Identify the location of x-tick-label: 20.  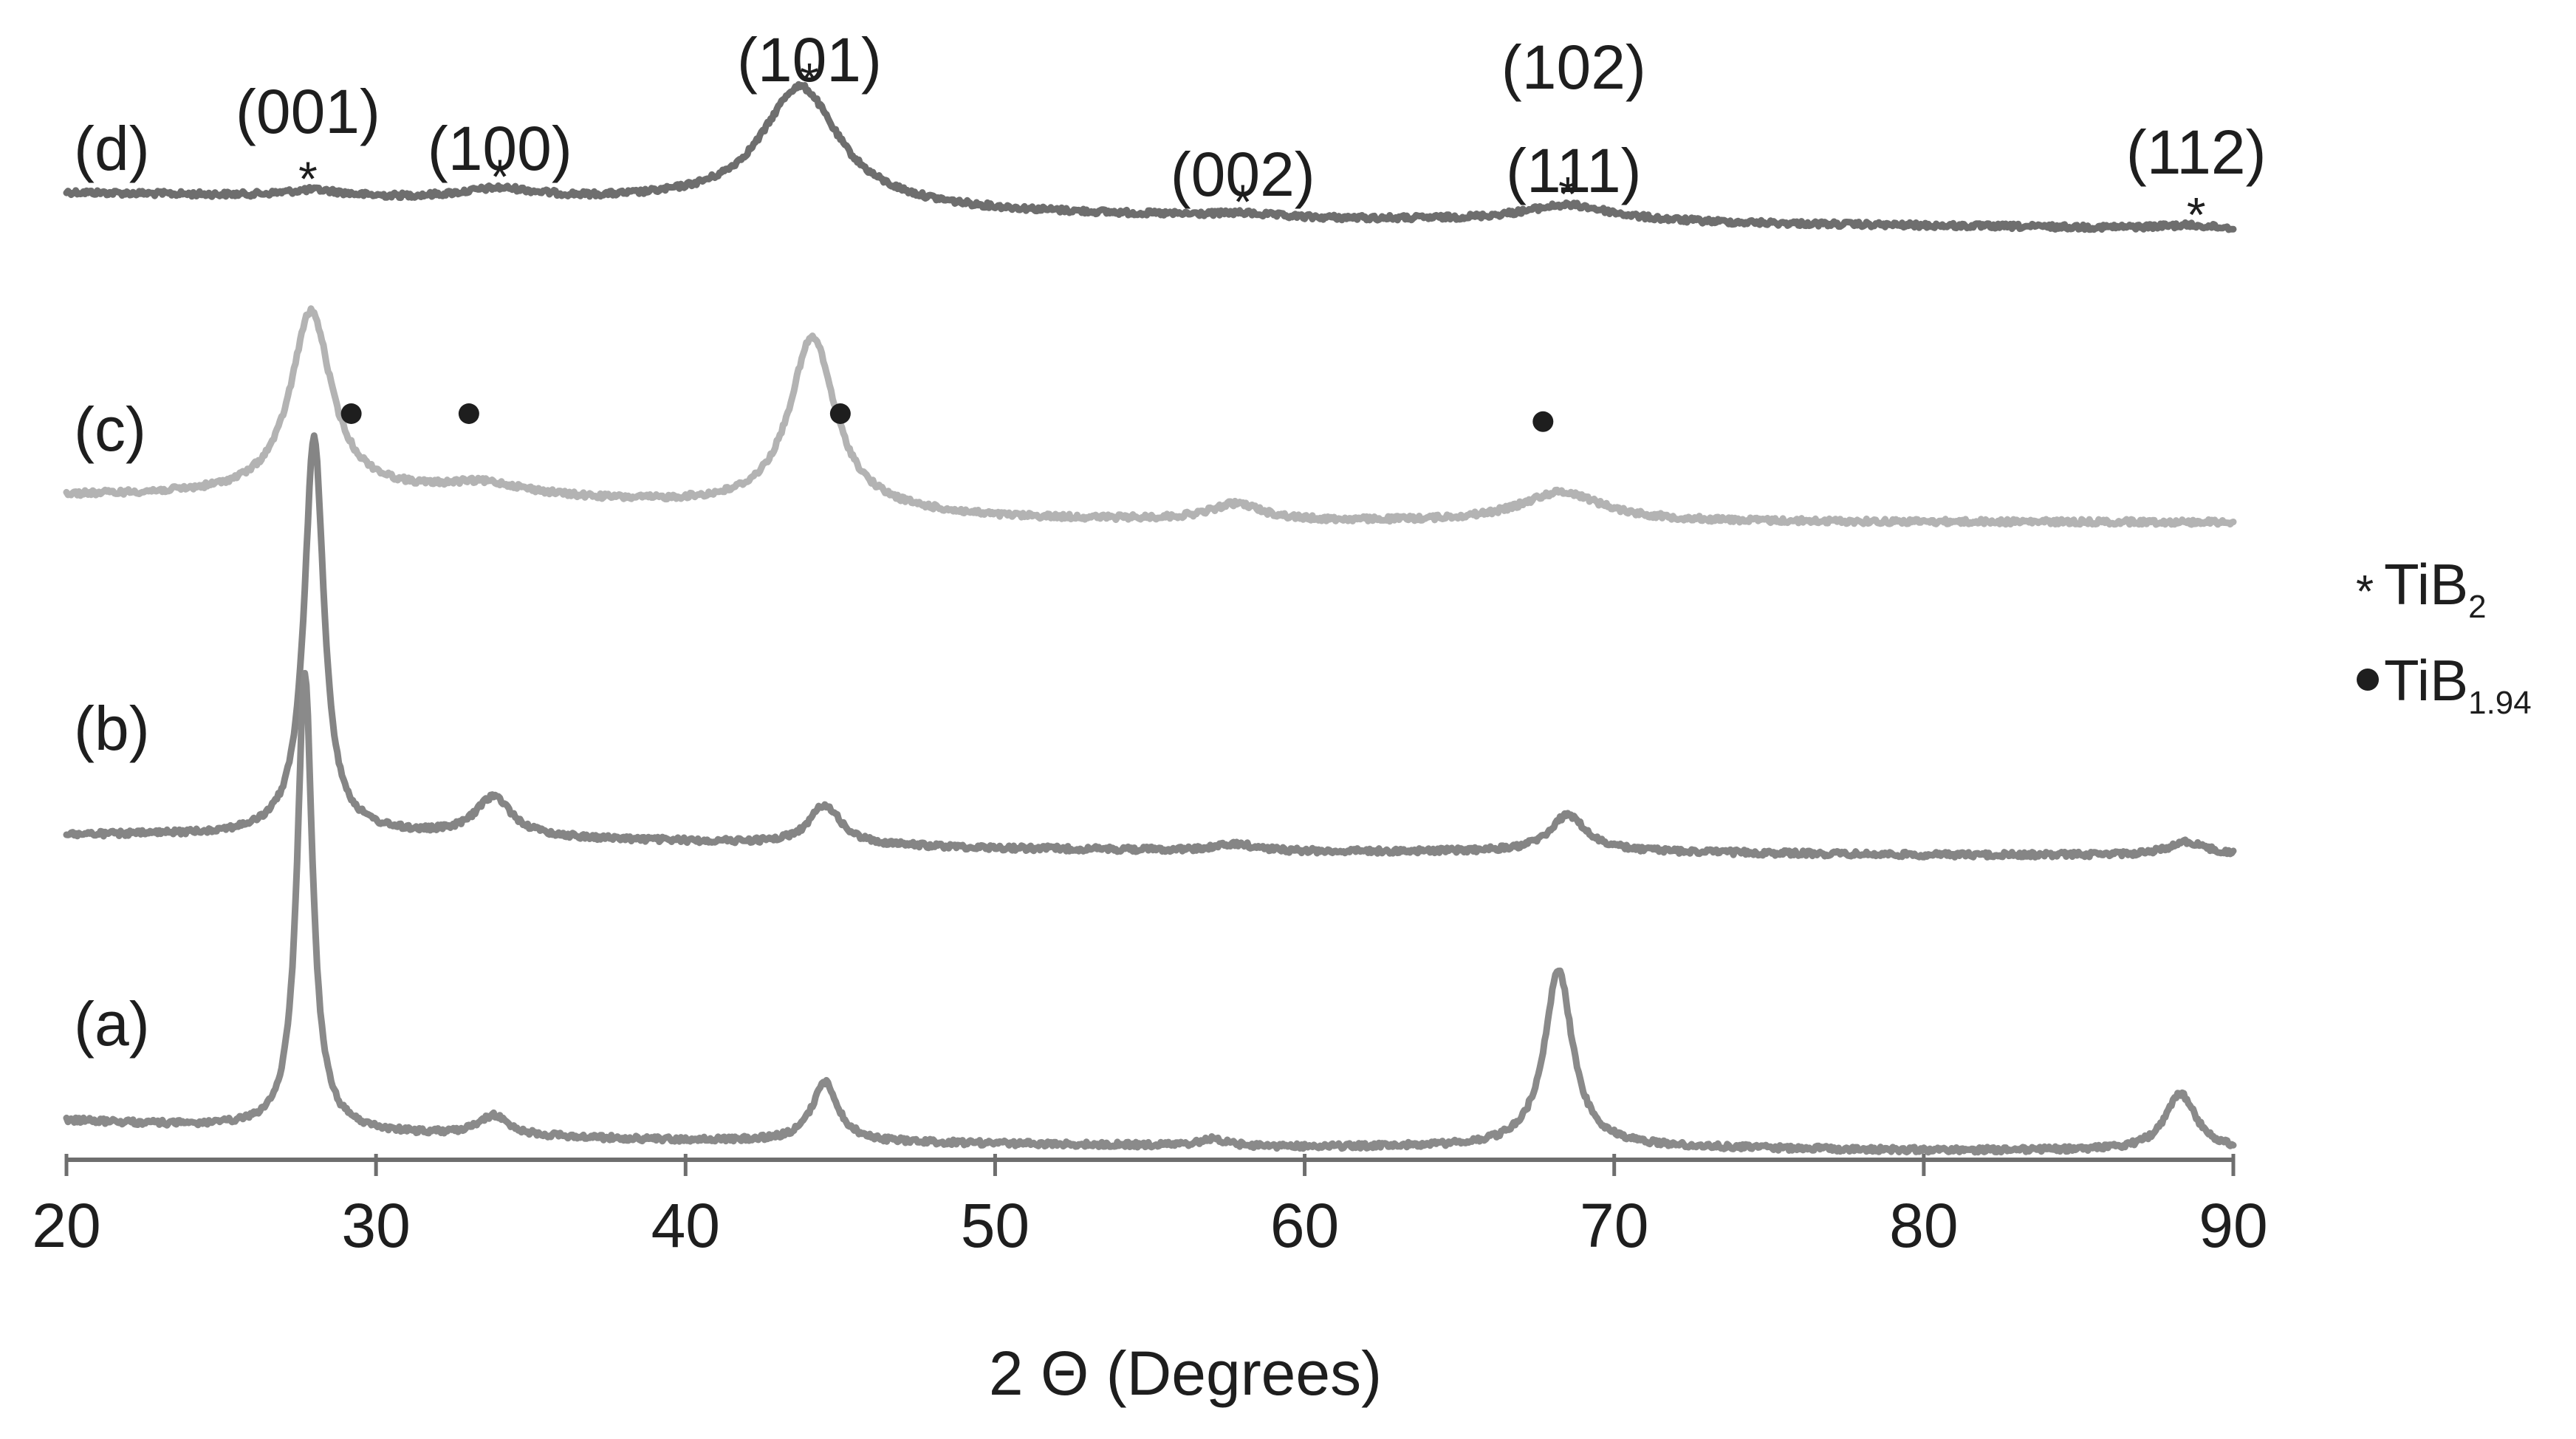
(66, 1226).